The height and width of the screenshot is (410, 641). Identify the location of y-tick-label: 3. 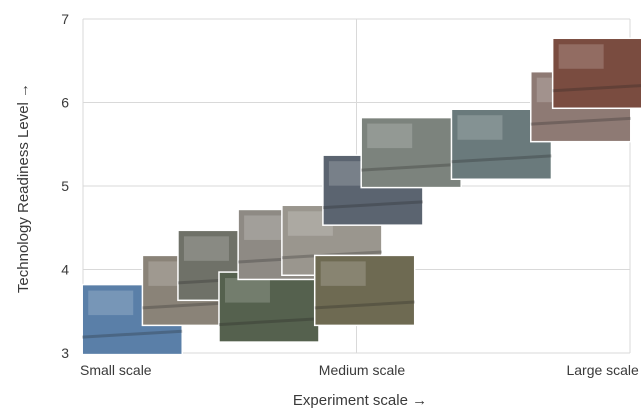
(65, 353).